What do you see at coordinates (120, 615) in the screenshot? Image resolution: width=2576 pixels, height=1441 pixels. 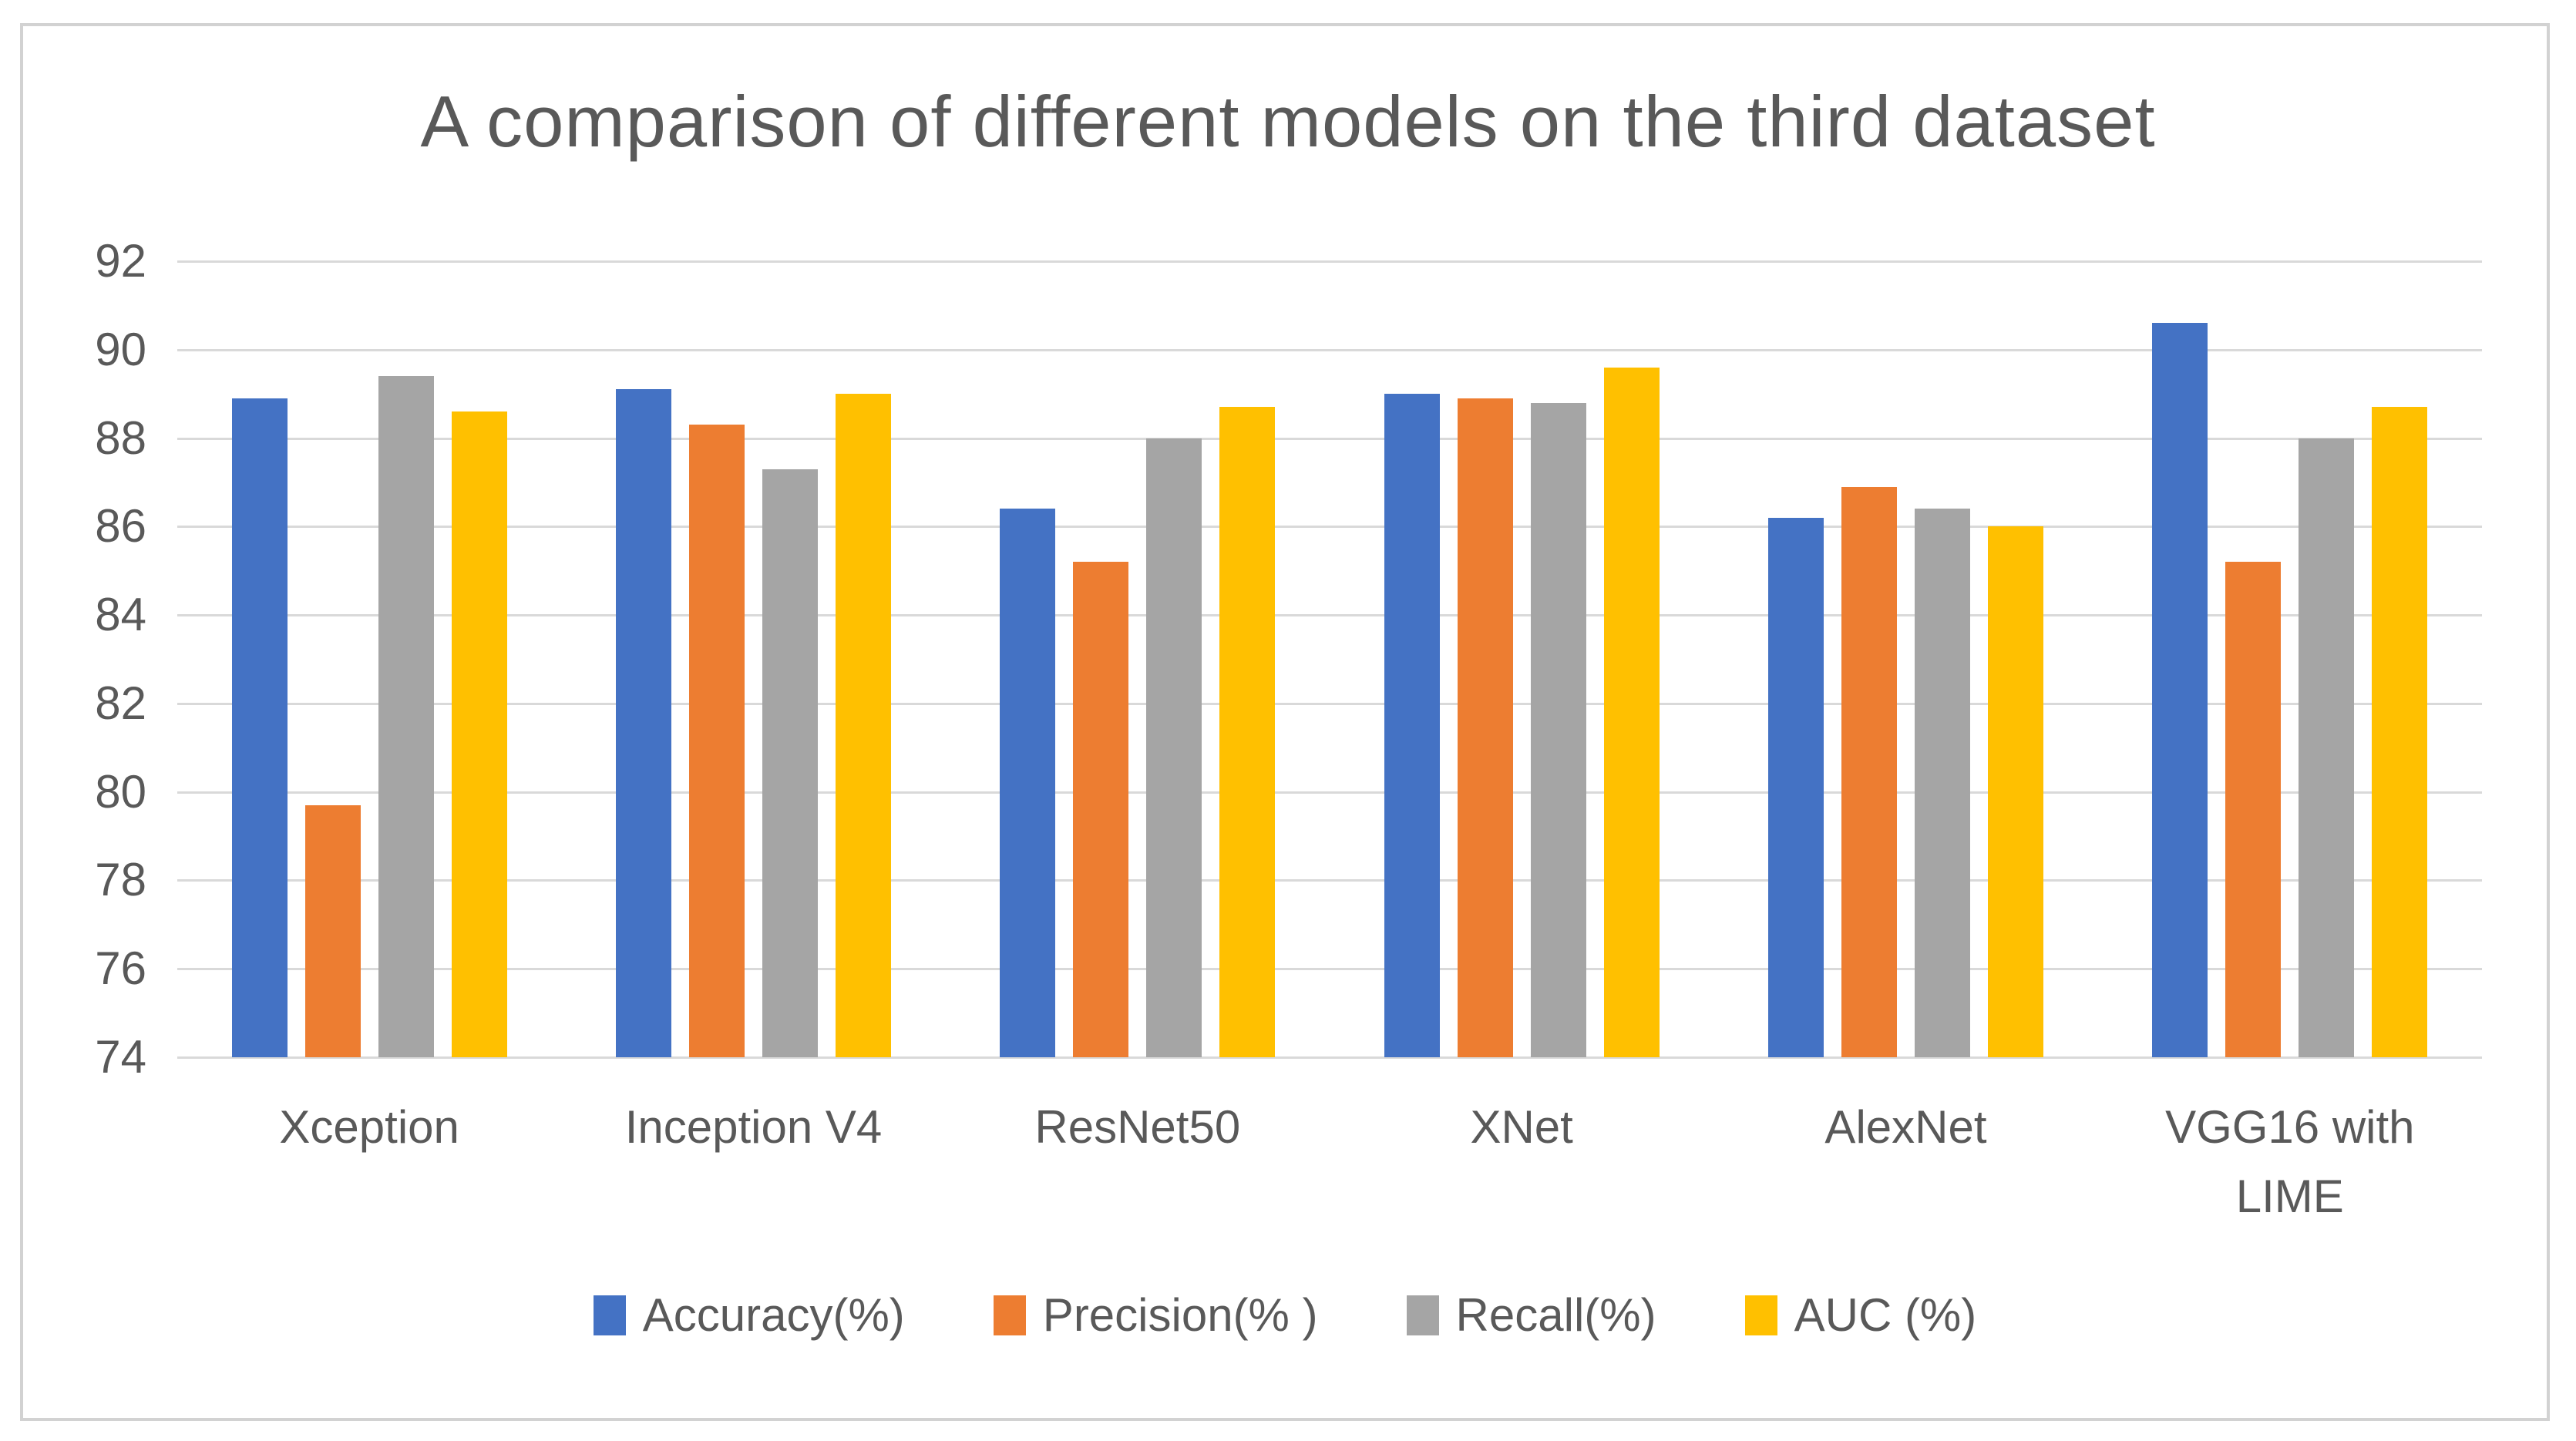 I see `y-axis-tick-label-84: 84` at bounding box center [120, 615].